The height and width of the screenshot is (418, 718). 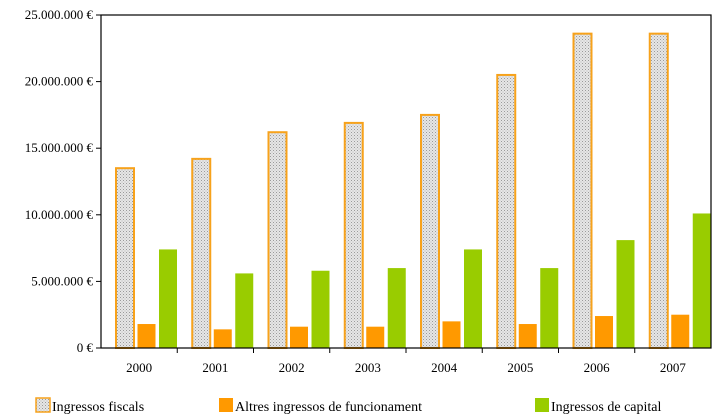 I want to click on bar-ingressos-de-capital-2004, so click(x=473, y=298).